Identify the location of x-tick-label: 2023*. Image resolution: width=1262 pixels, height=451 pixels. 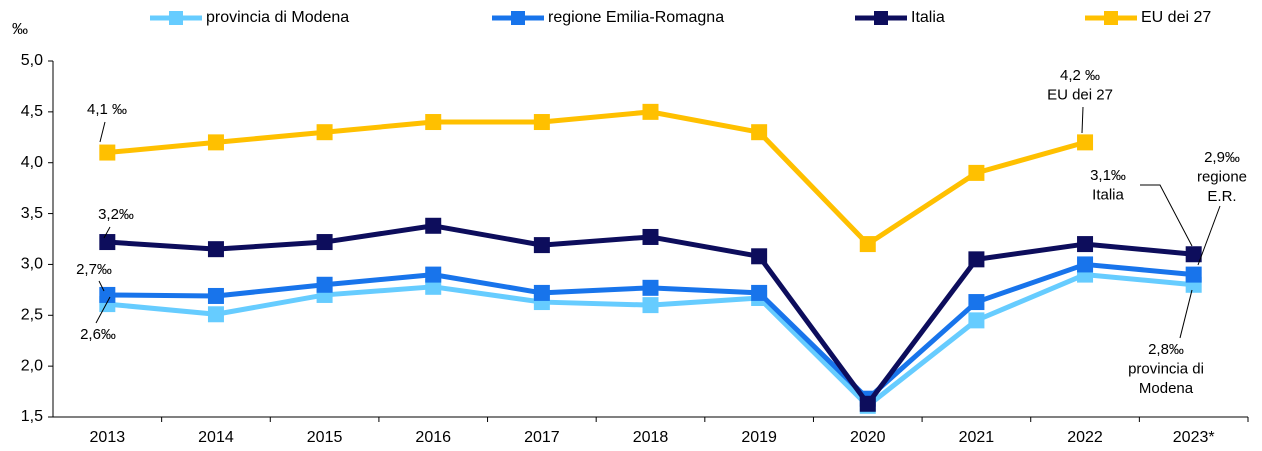
(1194, 437).